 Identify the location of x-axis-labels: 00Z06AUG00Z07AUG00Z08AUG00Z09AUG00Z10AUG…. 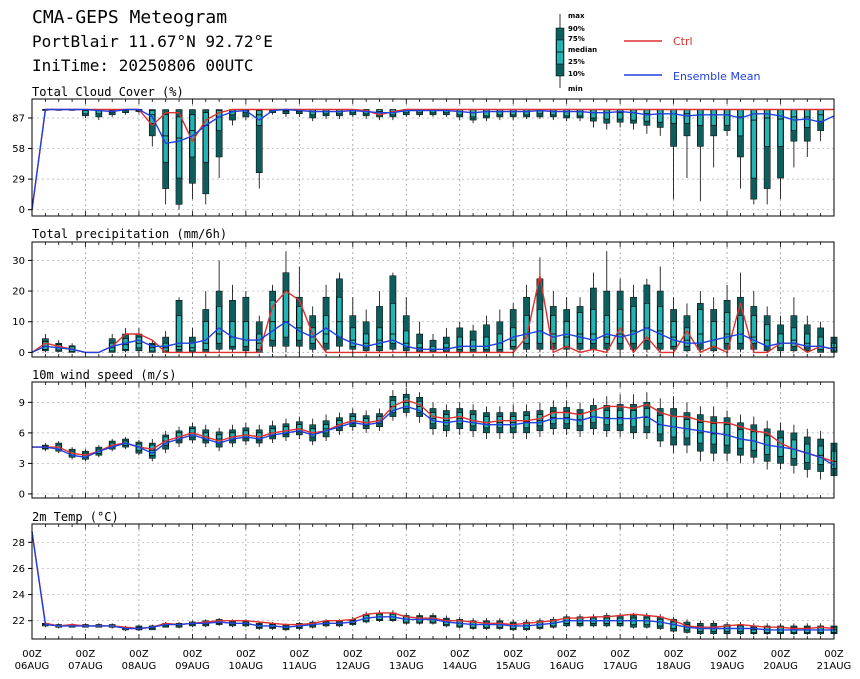
(433, 660).